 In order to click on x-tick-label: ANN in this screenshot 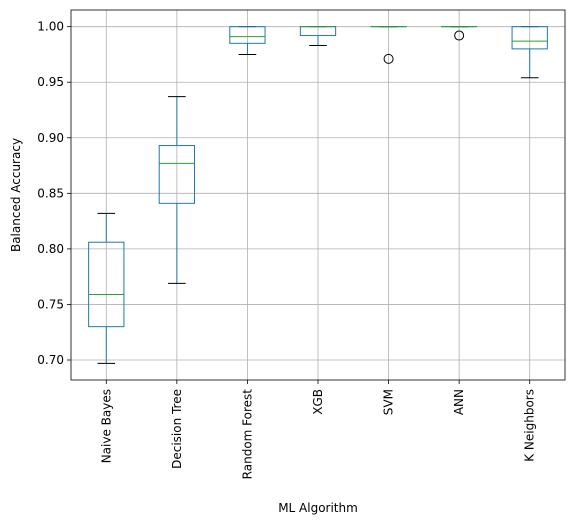, I will do `click(459, 402)`.